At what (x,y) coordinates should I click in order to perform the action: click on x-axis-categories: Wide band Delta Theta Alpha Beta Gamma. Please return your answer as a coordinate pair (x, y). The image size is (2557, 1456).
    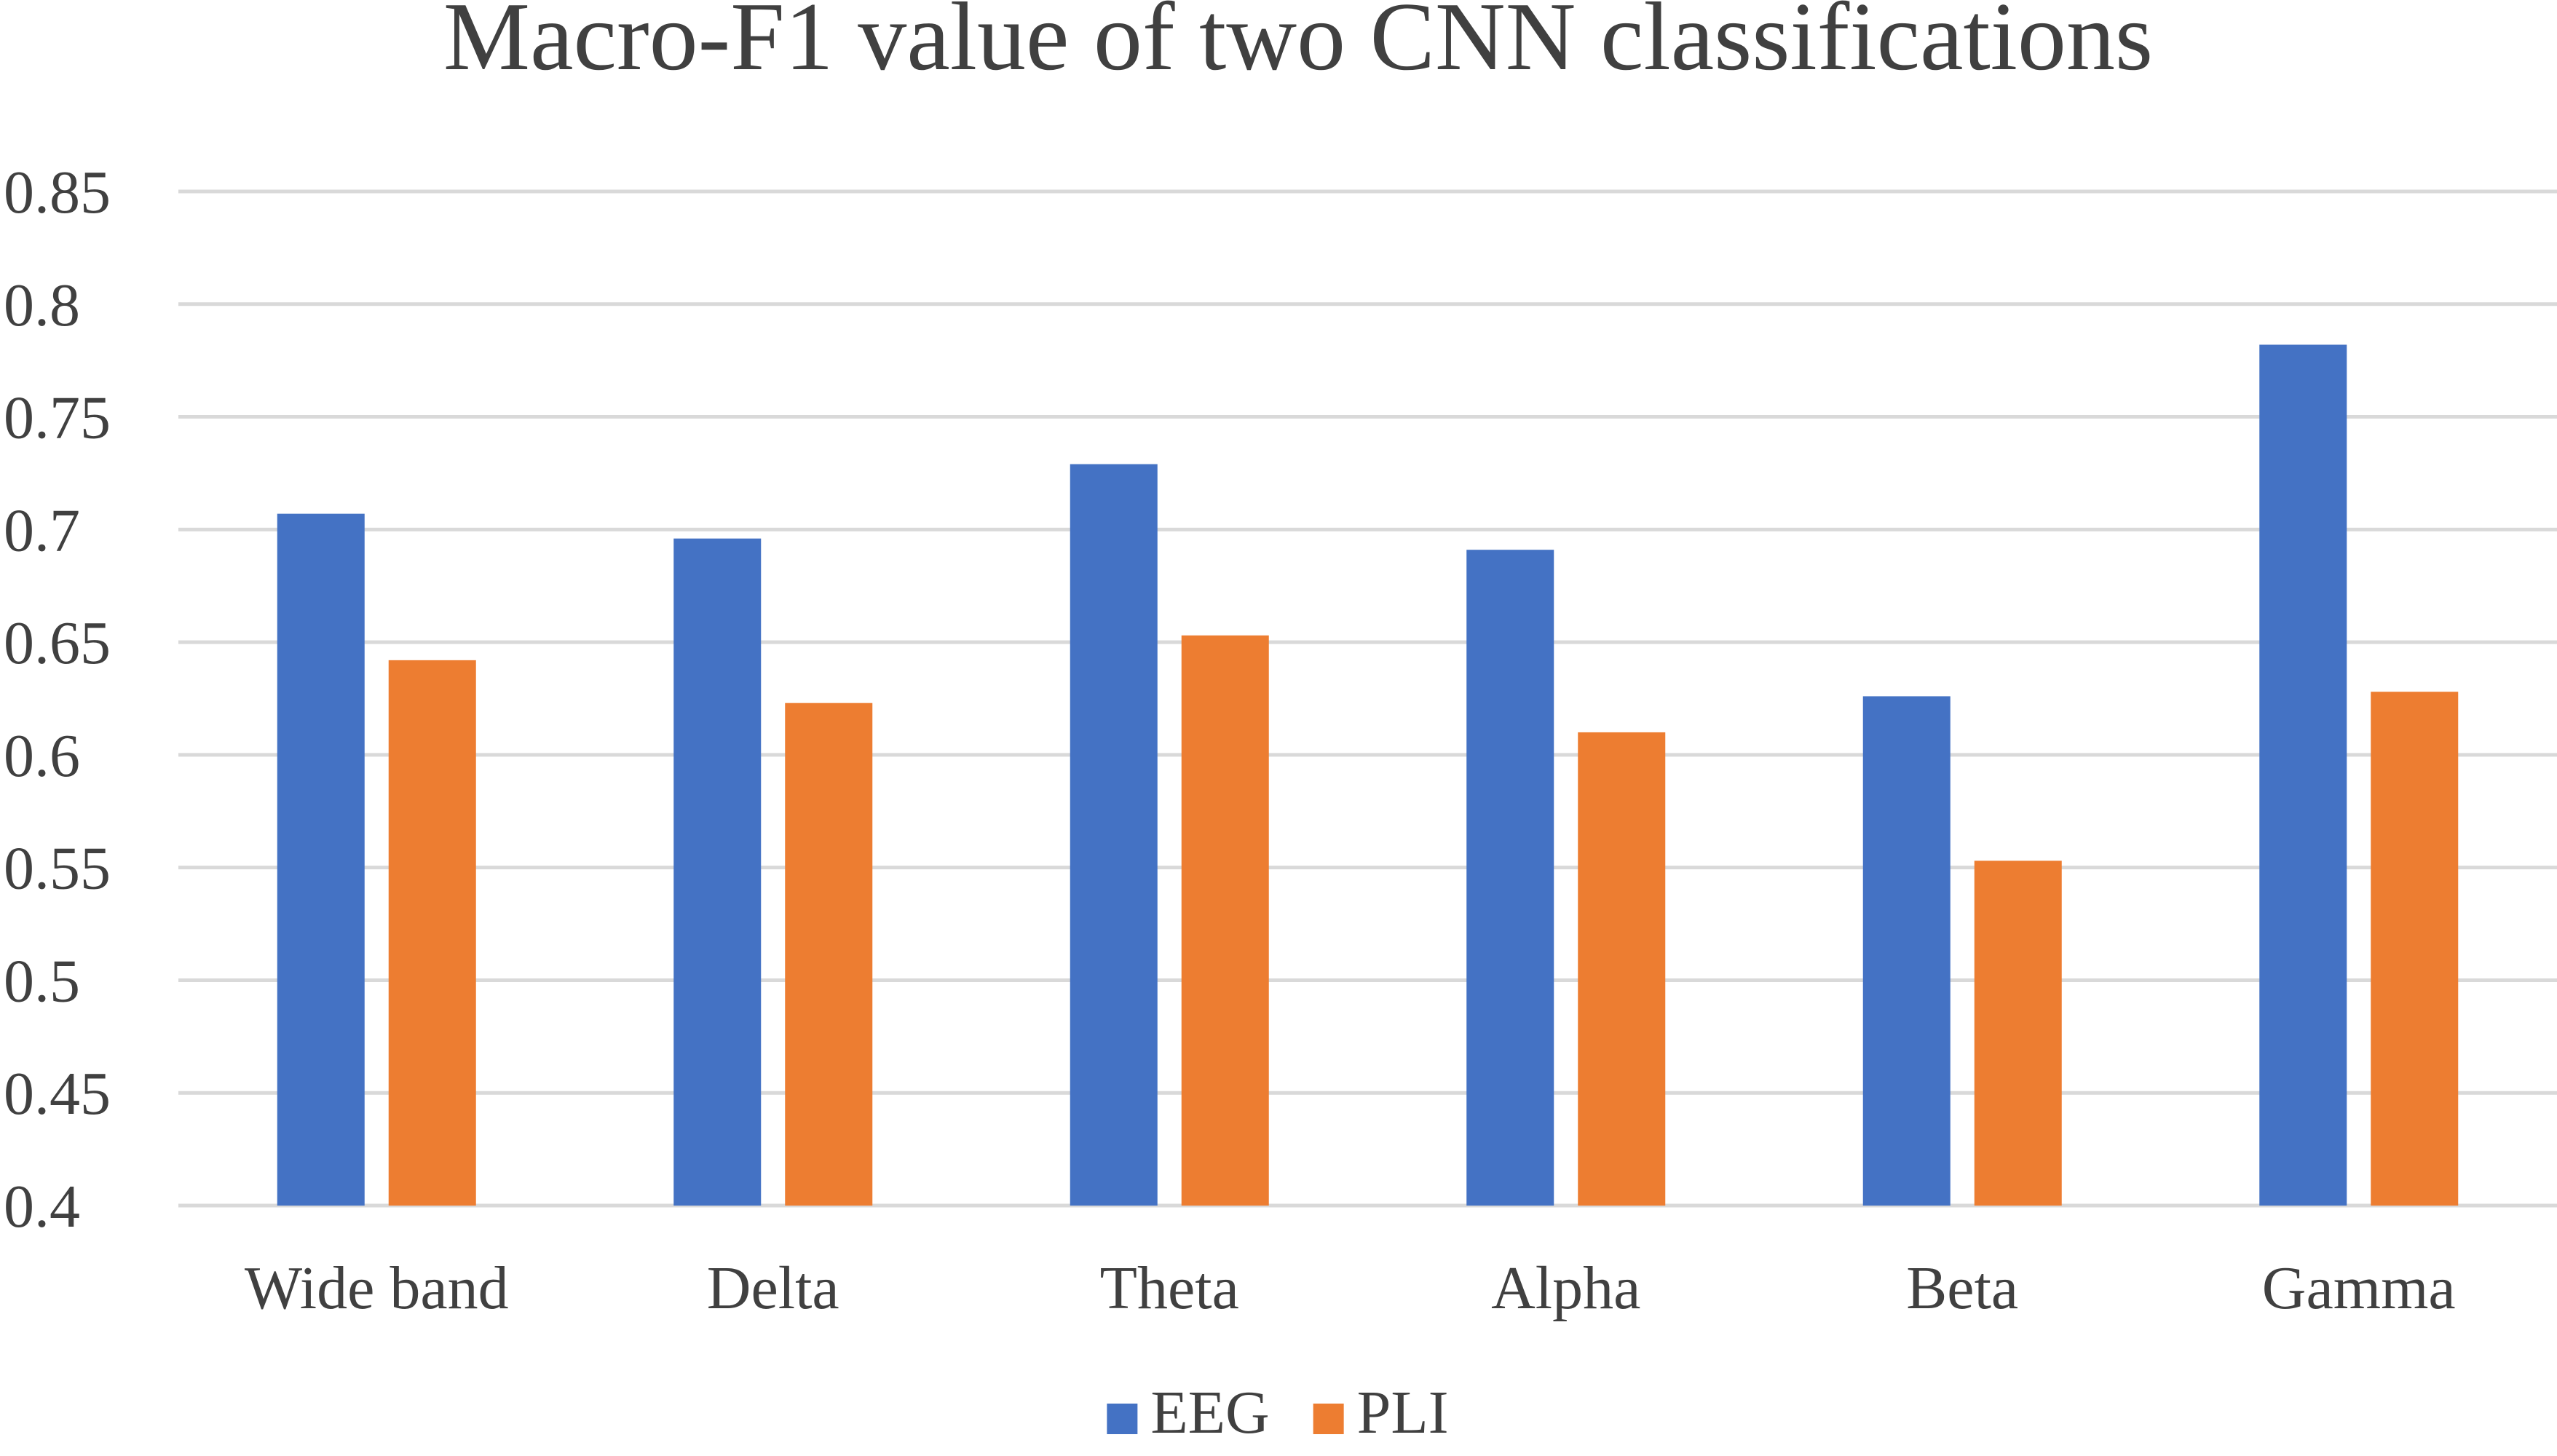
    Looking at the image, I should click on (1350, 1288).